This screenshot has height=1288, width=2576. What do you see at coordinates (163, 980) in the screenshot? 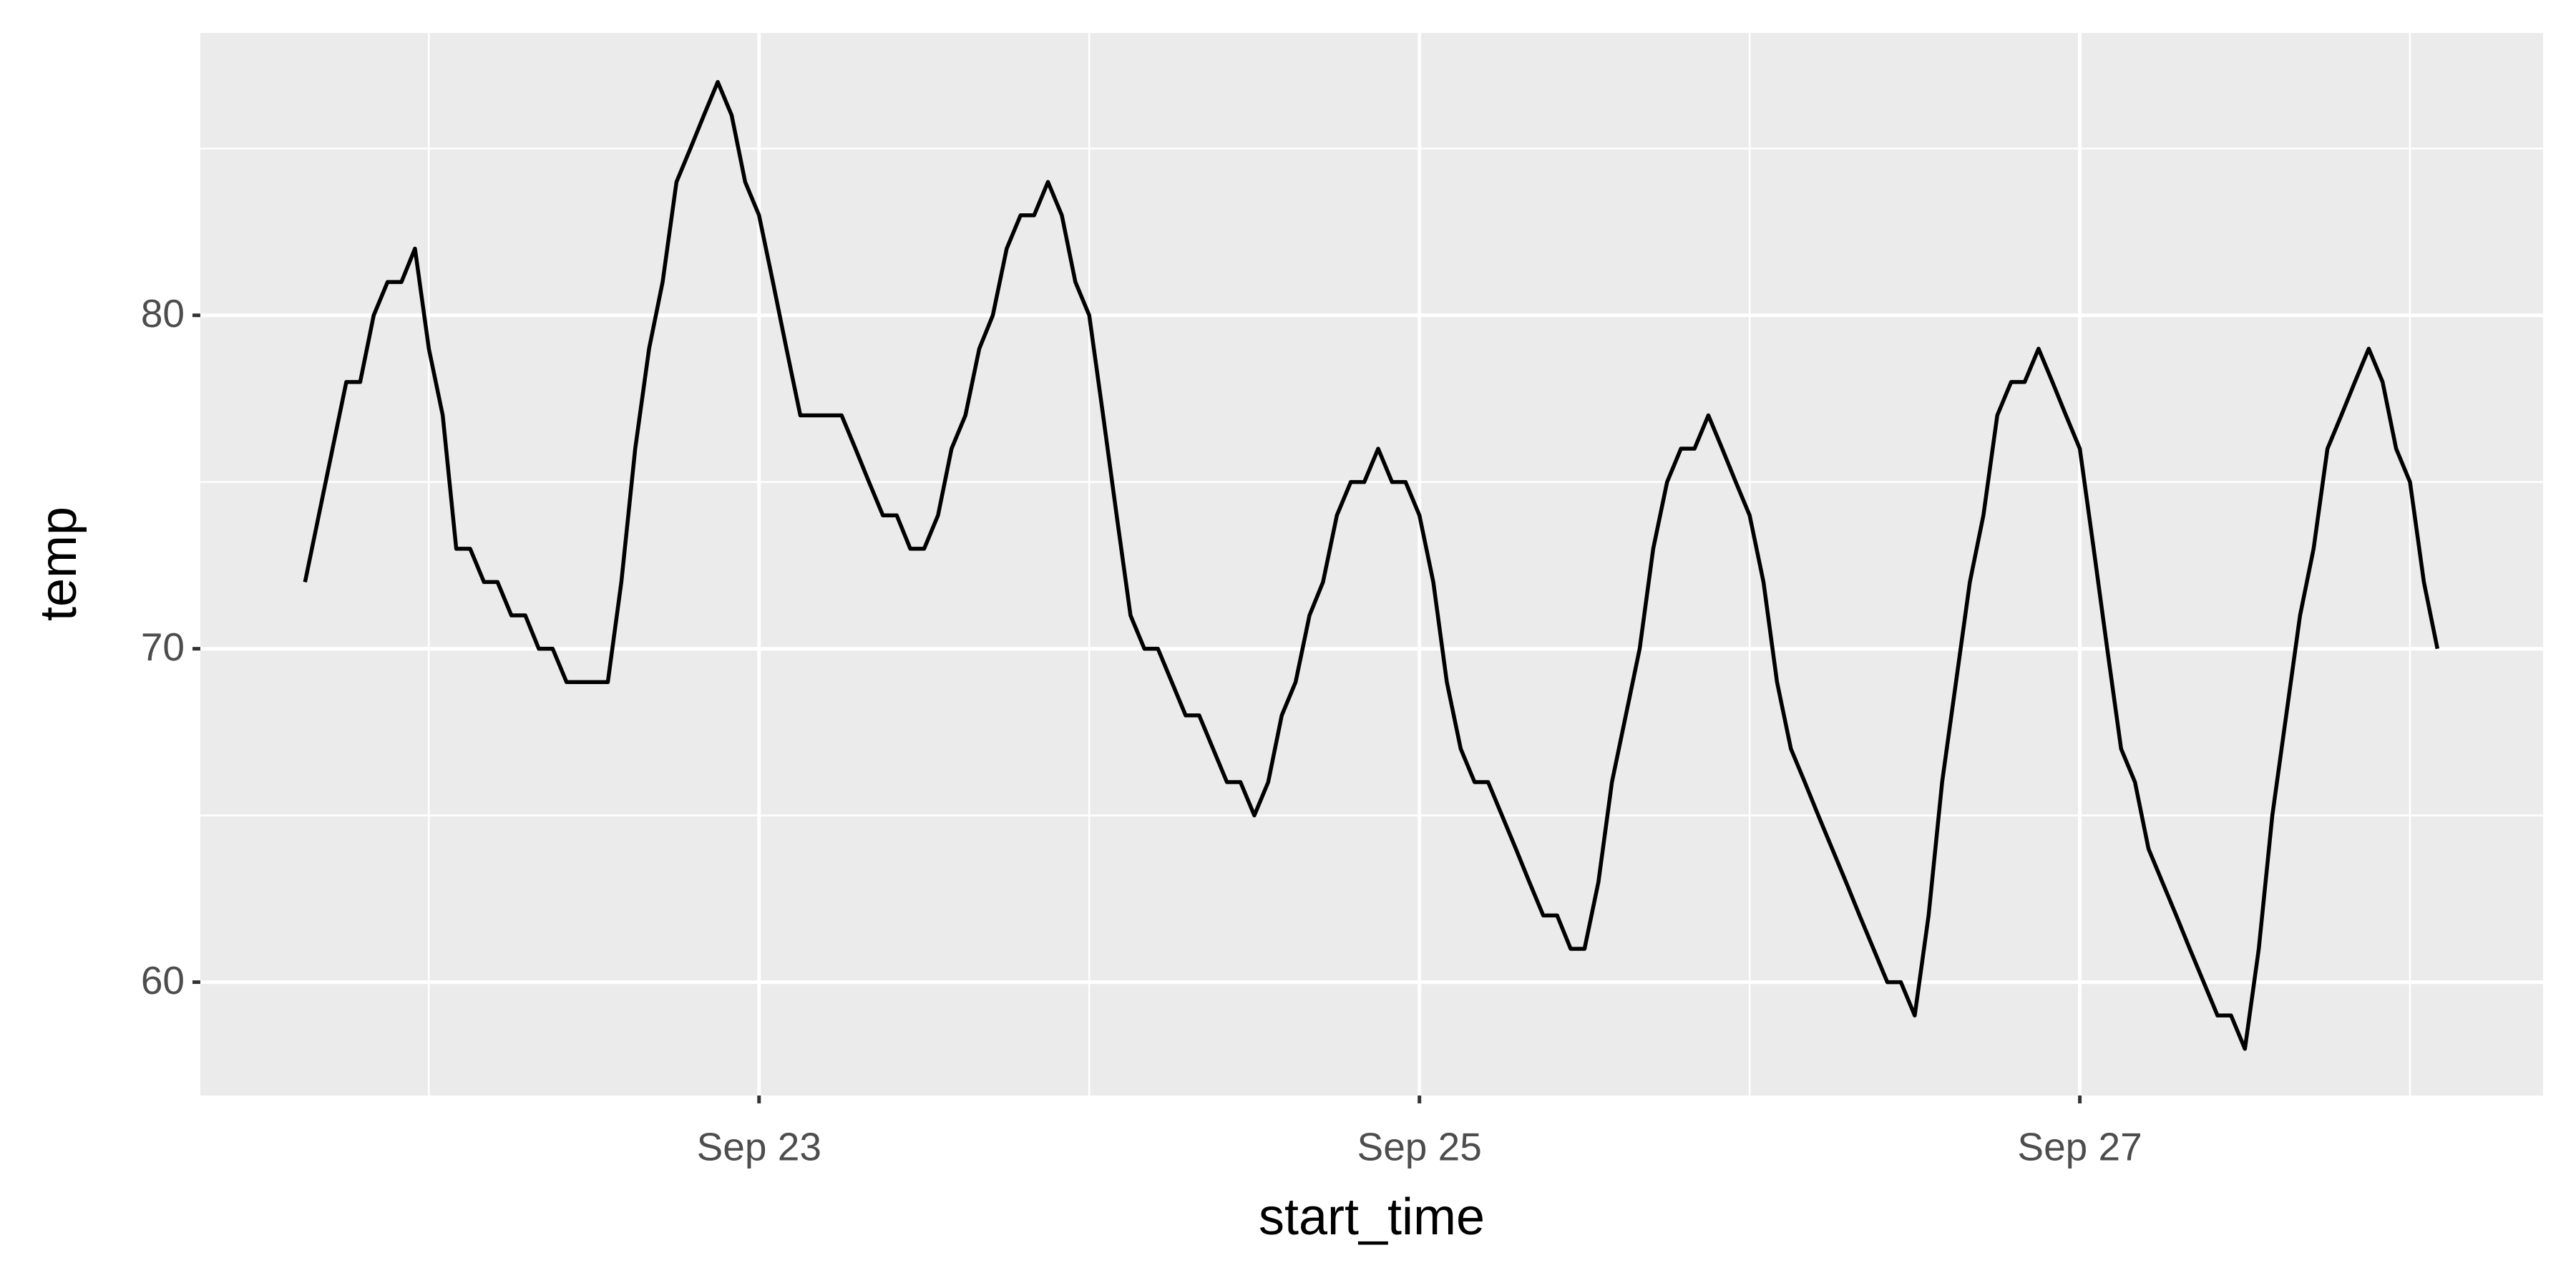
I see `y-tick-label: 60` at bounding box center [163, 980].